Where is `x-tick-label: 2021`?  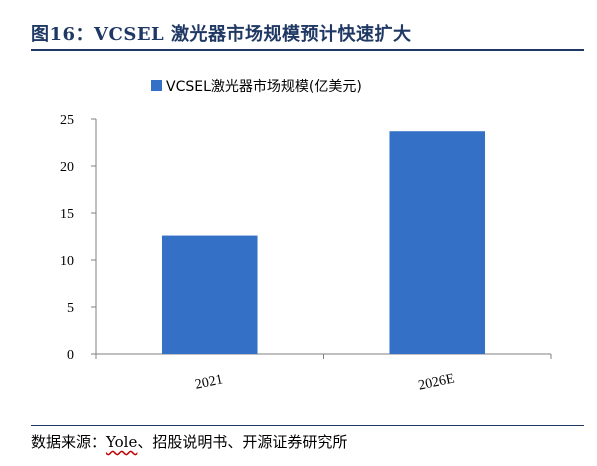
x-tick-label: 2021 is located at coordinates (209, 382).